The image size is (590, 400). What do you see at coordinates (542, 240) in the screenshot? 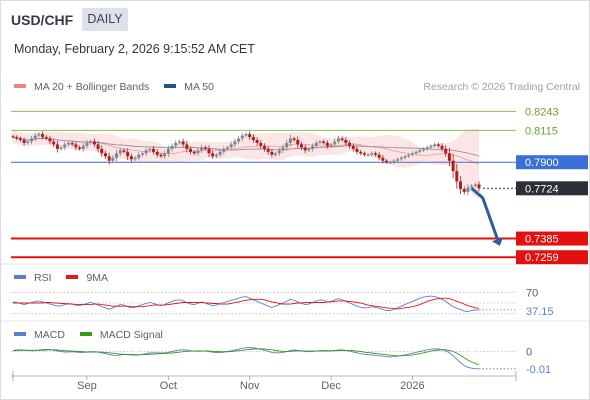
I see `level-label-0-7385: 0.7385` at bounding box center [542, 240].